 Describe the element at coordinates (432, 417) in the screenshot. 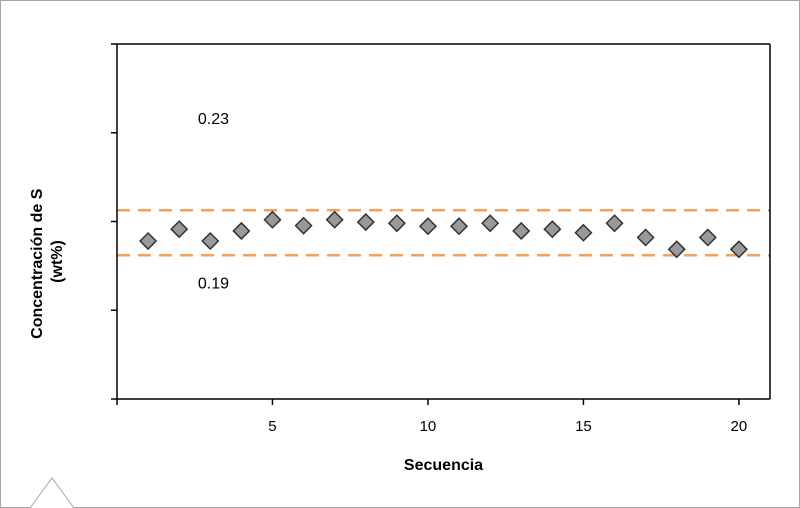

I see `x-ticks: 5 10 15 20` at that location.